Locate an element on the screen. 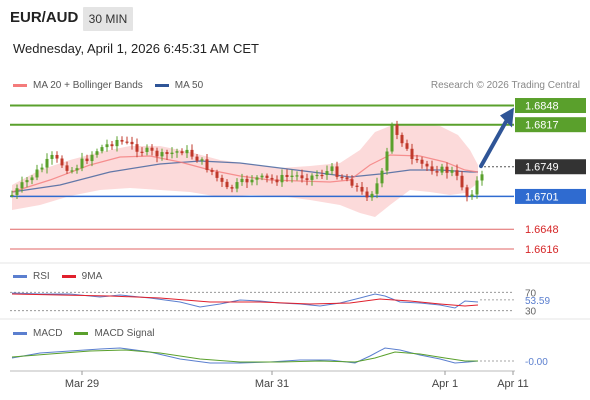  macd-signal-swatch is located at coordinates (81, 333).